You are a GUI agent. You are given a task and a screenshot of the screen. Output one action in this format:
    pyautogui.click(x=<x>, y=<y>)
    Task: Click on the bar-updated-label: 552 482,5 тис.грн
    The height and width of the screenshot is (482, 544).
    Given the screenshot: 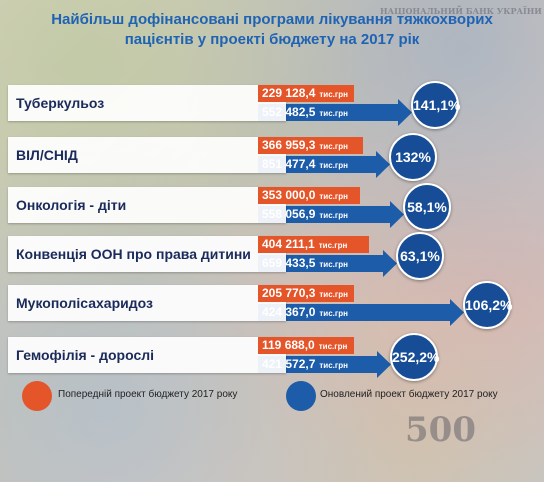 What is the action you would take?
    pyautogui.click(x=303, y=112)
    